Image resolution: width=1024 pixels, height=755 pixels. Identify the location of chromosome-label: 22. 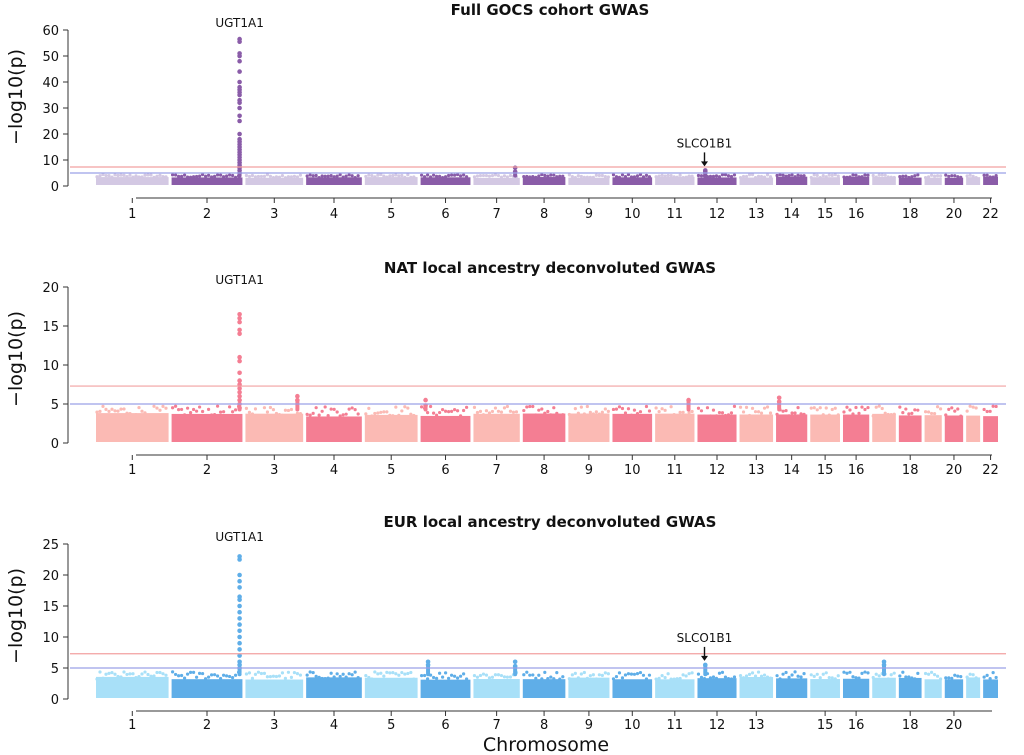
(990, 214).